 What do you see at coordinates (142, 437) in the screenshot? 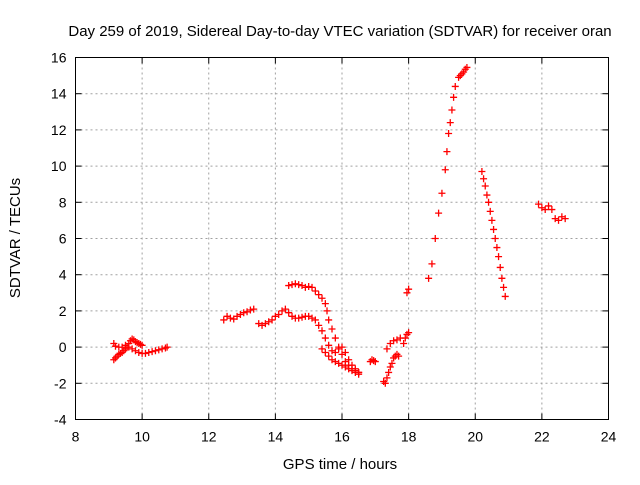
I see `x-tick-label: 10` at bounding box center [142, 437].